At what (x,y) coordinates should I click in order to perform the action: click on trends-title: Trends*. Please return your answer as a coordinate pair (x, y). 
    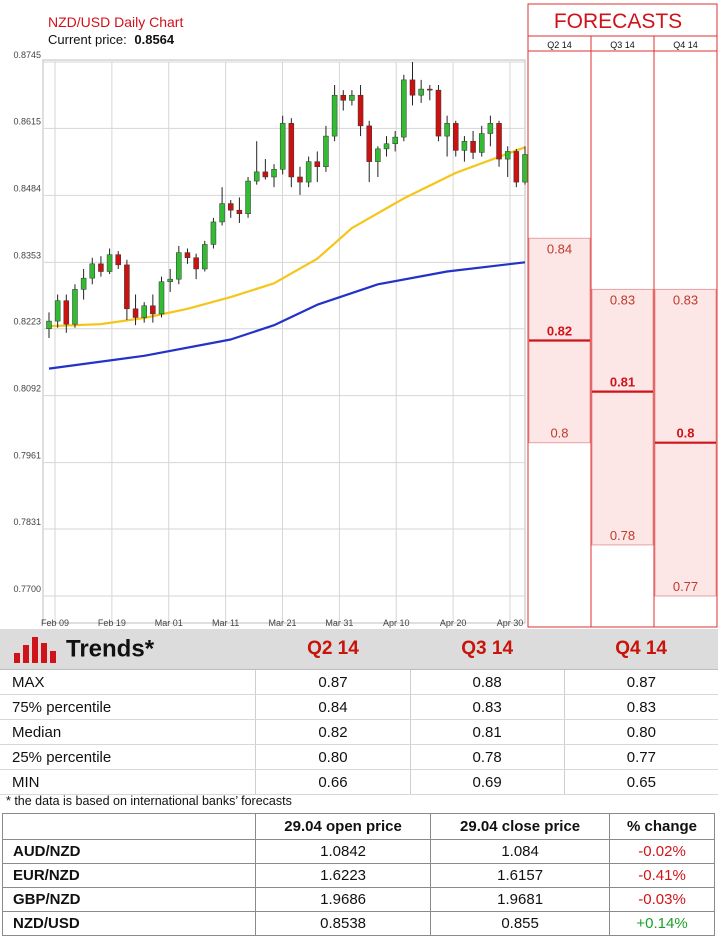
    Looking at the image, I should click on (110, 649).